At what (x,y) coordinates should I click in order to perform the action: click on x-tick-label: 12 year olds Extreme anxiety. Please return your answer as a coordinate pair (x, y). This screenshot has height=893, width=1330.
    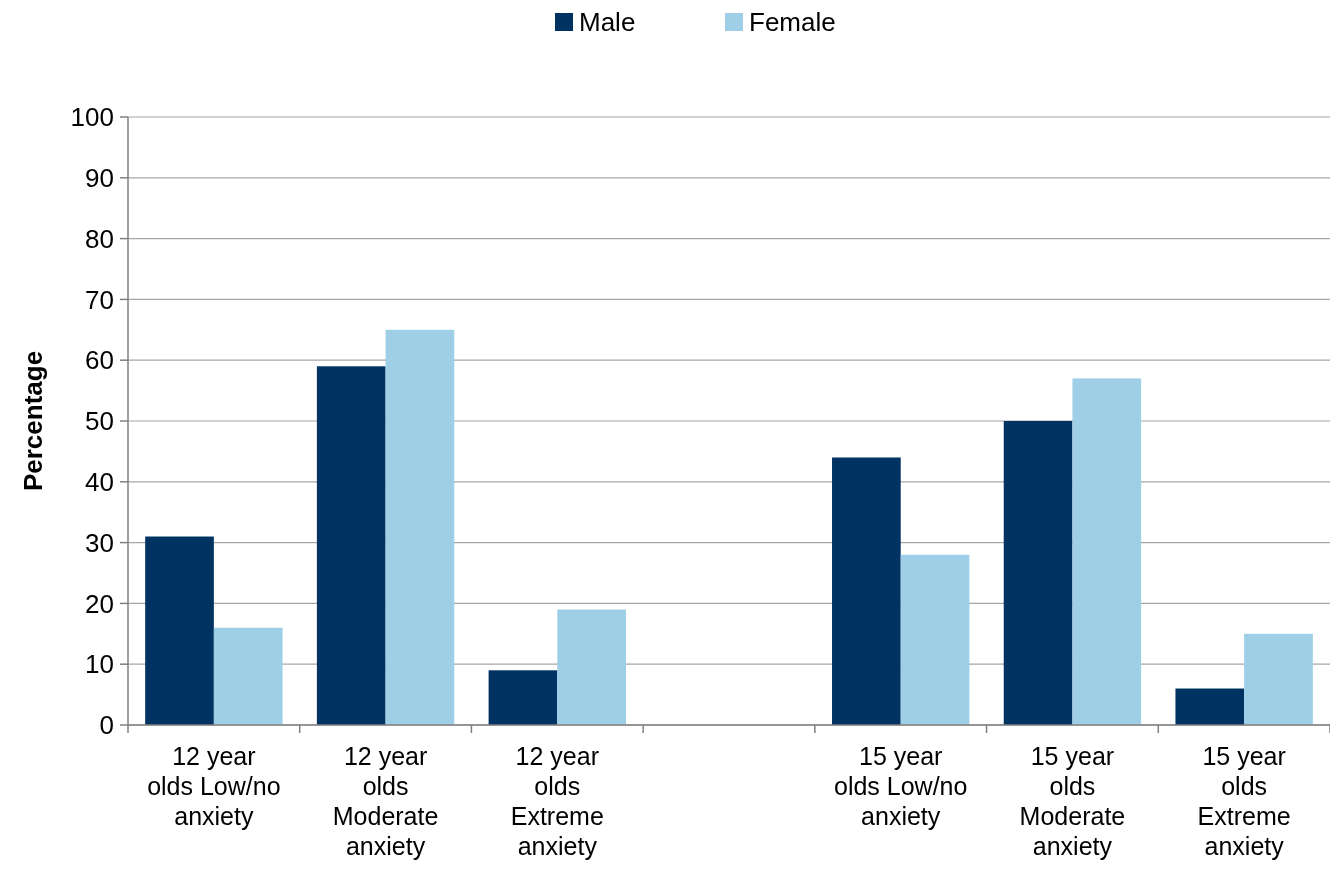
    Looking at the image, I should click on (557, 801).